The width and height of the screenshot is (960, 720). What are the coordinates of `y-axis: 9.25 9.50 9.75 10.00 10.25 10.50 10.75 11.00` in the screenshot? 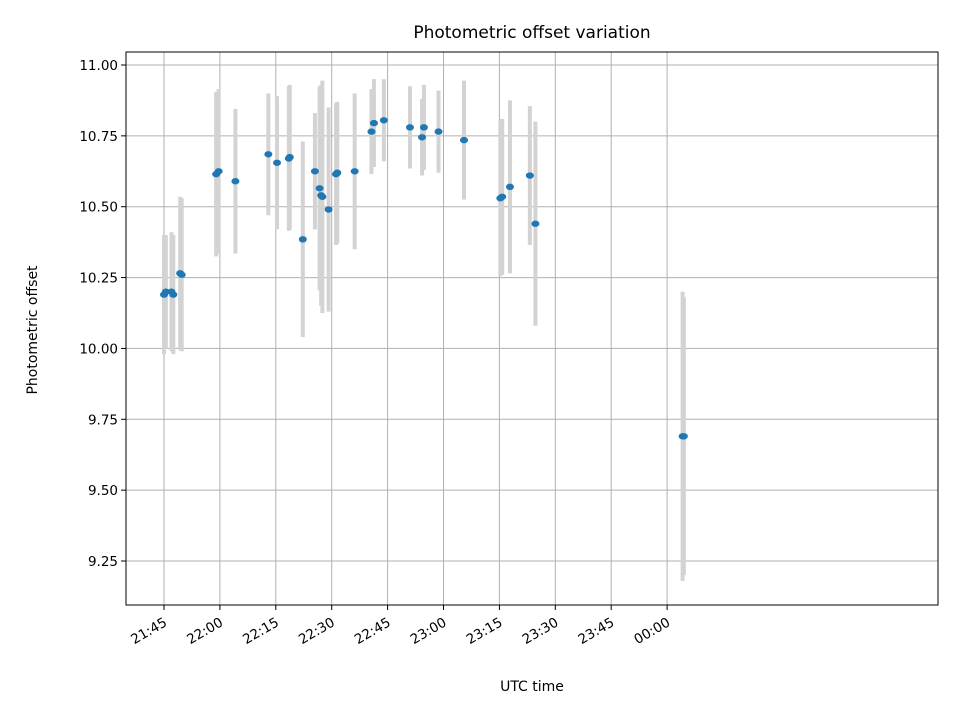 It's located at (102, 314).